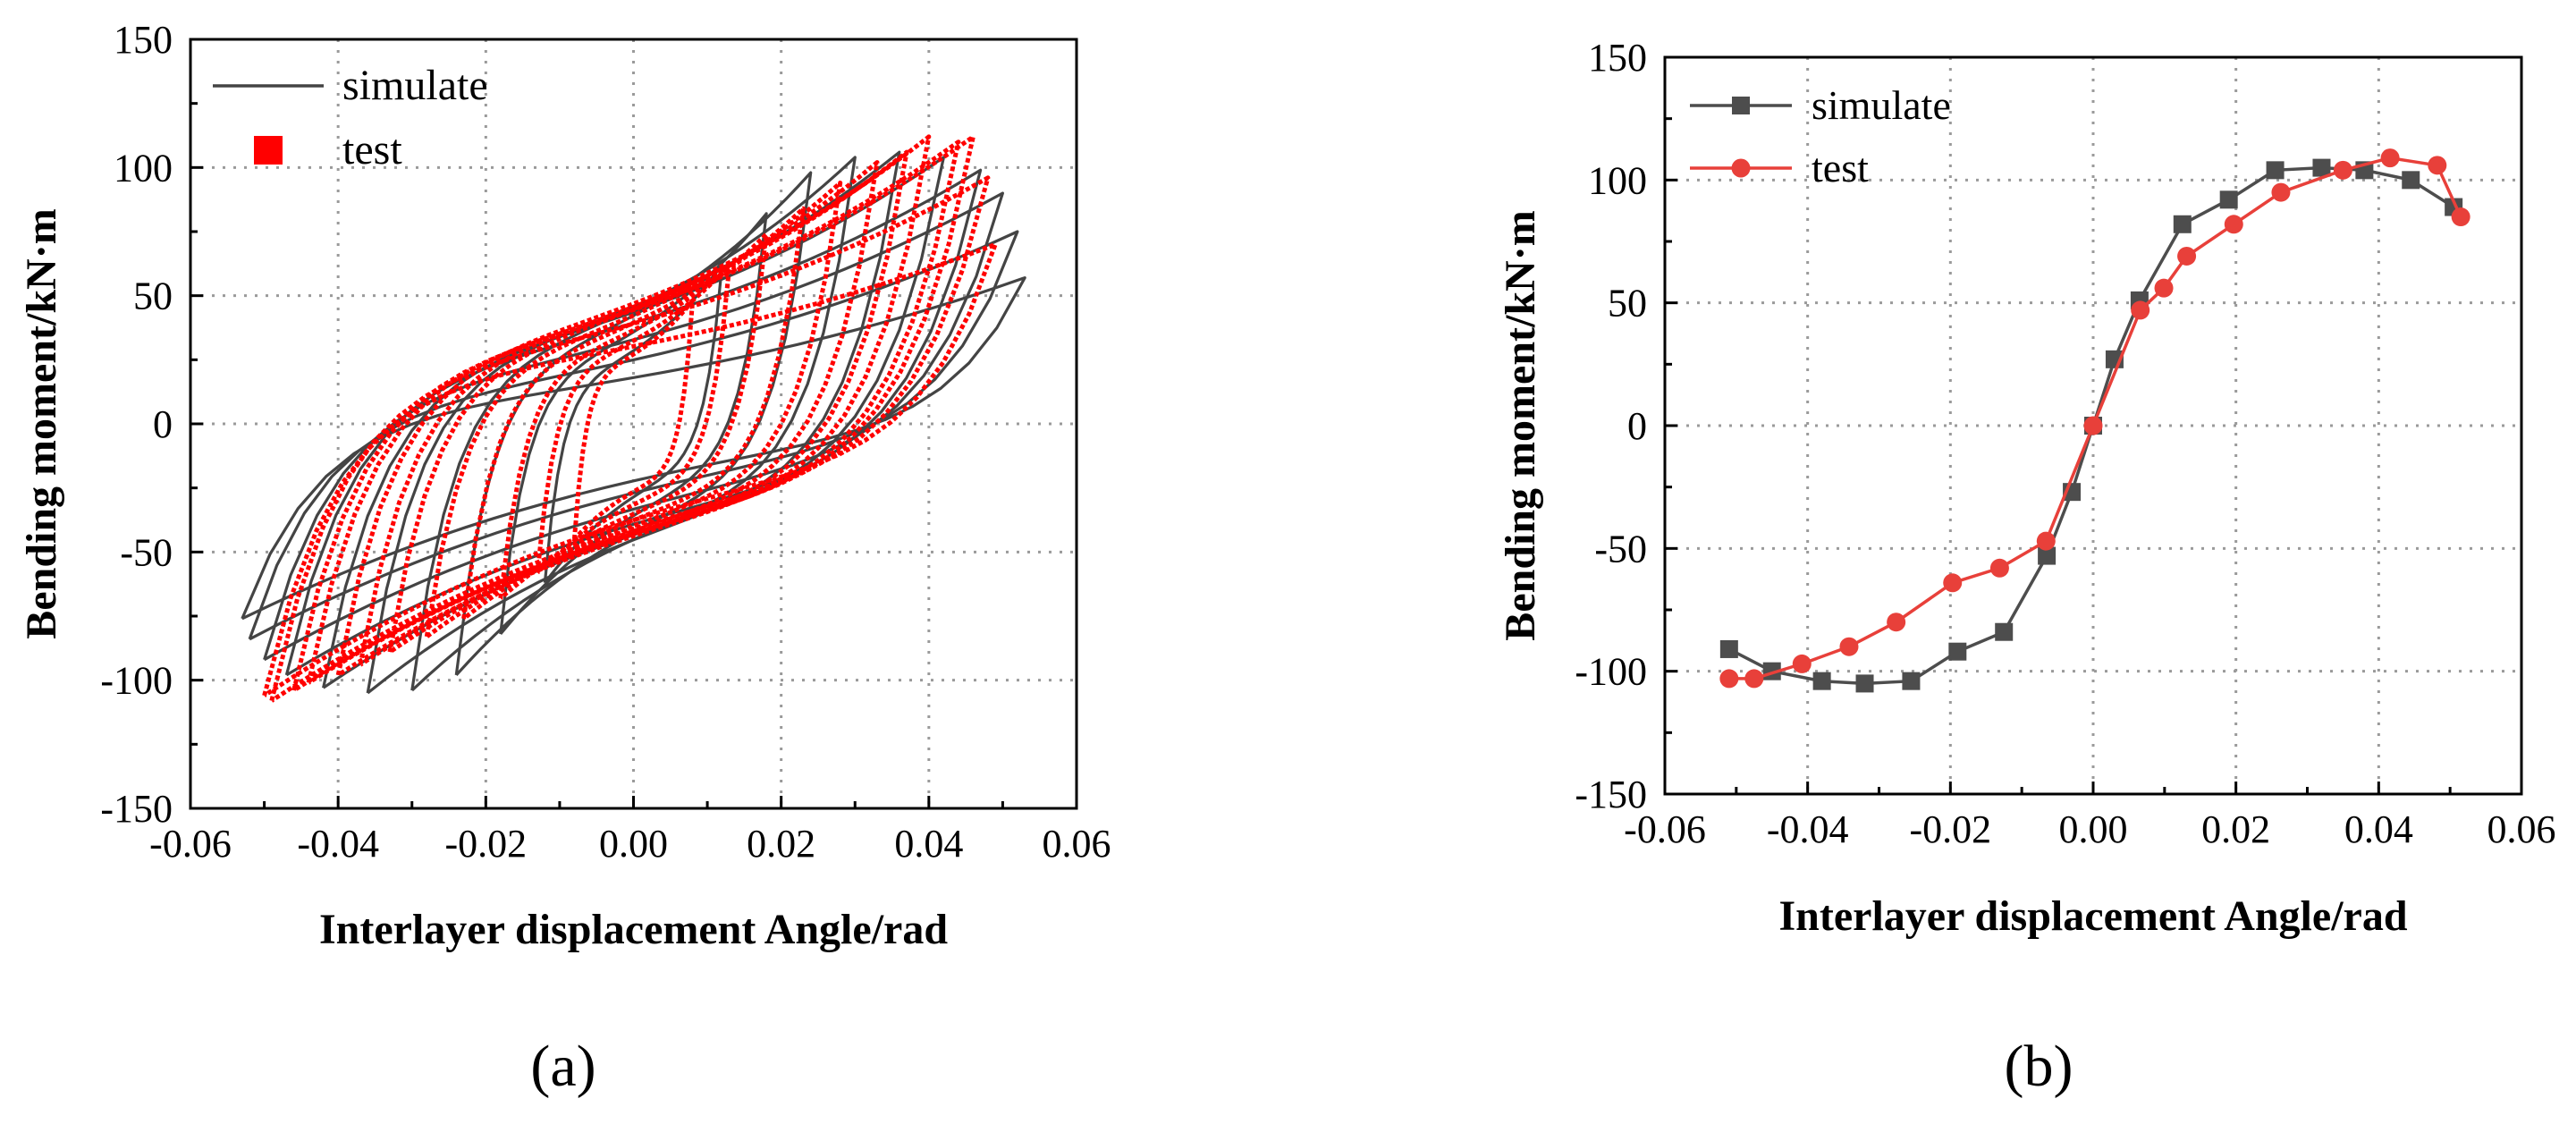  I want to click on chart2-legend-label-test: test, so click(1840, 168).